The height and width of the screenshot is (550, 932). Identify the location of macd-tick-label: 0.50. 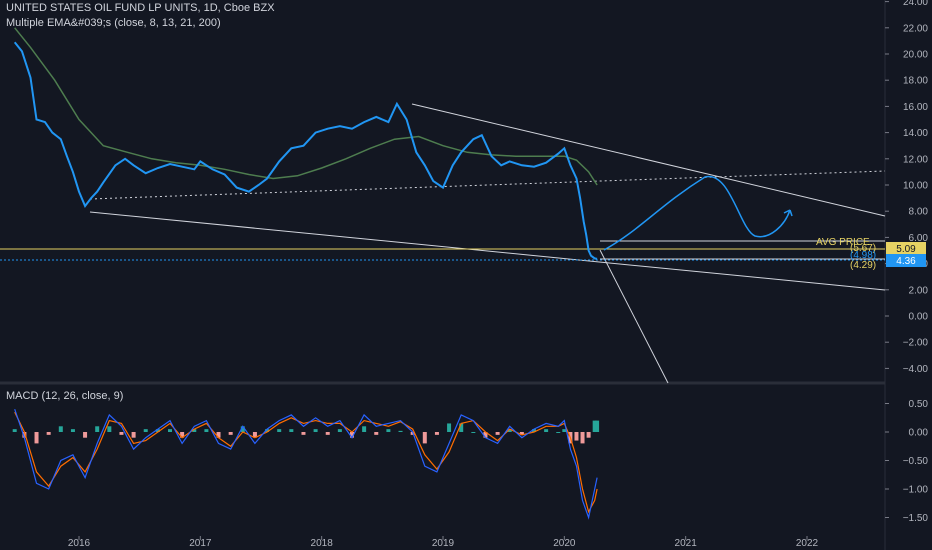
(919, 404).